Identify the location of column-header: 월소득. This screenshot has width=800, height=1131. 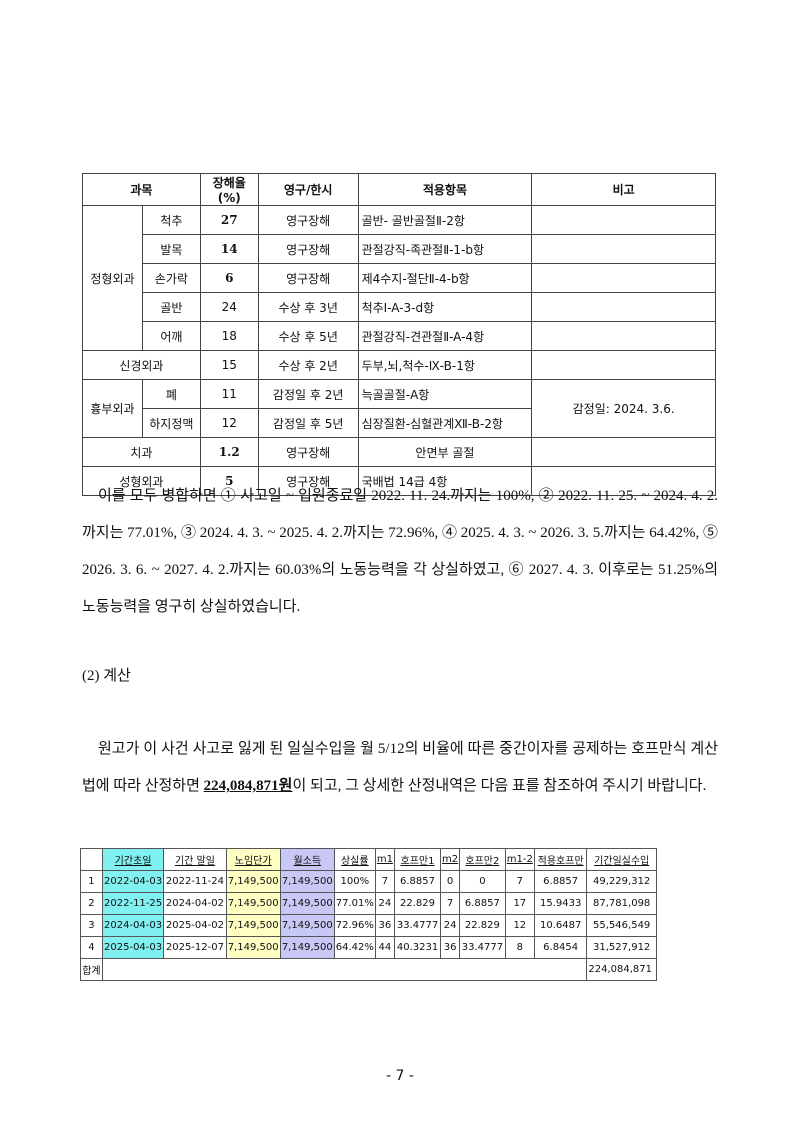
(307, 859).